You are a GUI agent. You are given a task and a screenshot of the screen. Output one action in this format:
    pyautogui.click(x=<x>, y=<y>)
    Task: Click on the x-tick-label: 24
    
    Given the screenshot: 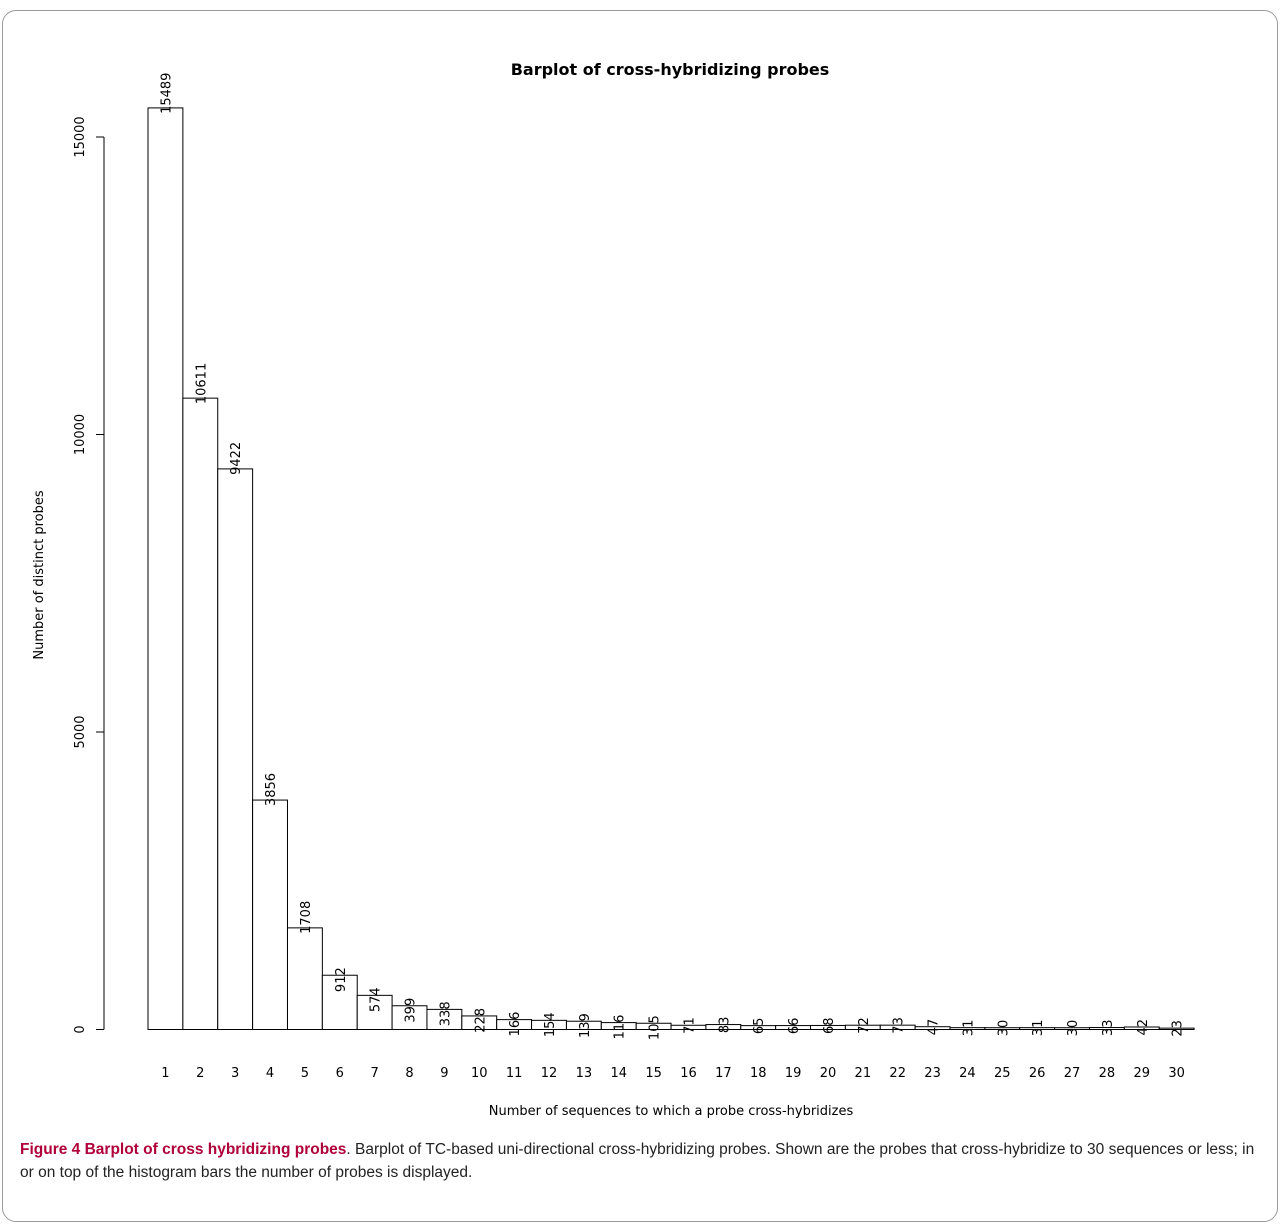 What is the action you would take?
    pyautogui.click(x=967, y=1073)
    